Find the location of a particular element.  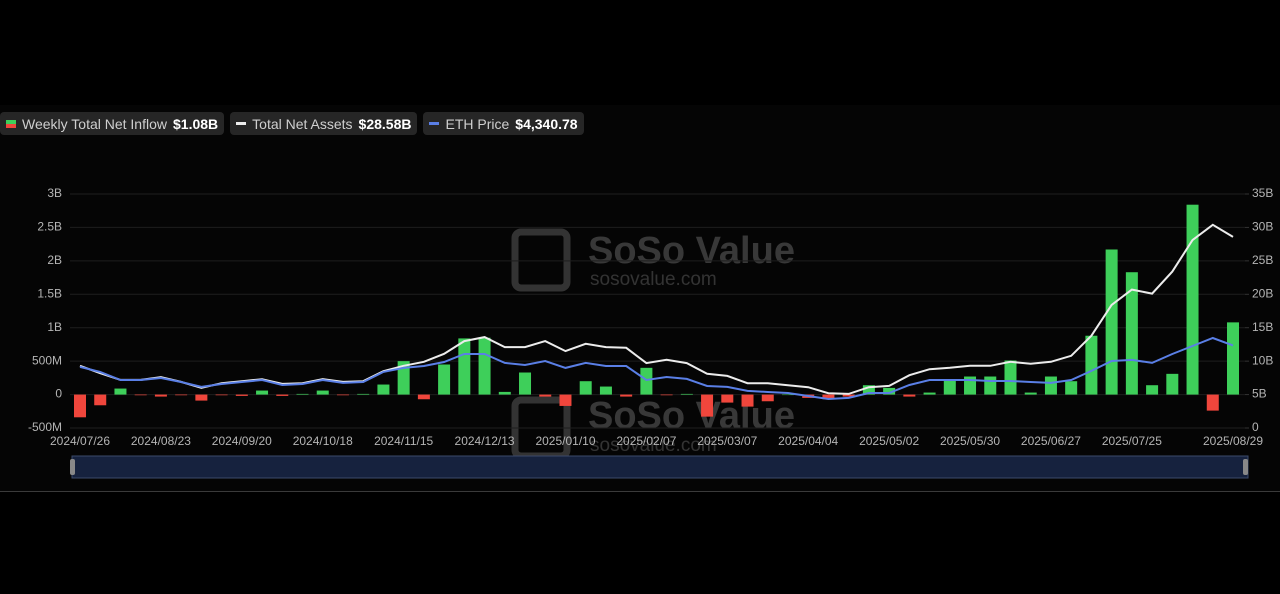

y2-tick-label: 20B is located at coordinates (1262, 293).